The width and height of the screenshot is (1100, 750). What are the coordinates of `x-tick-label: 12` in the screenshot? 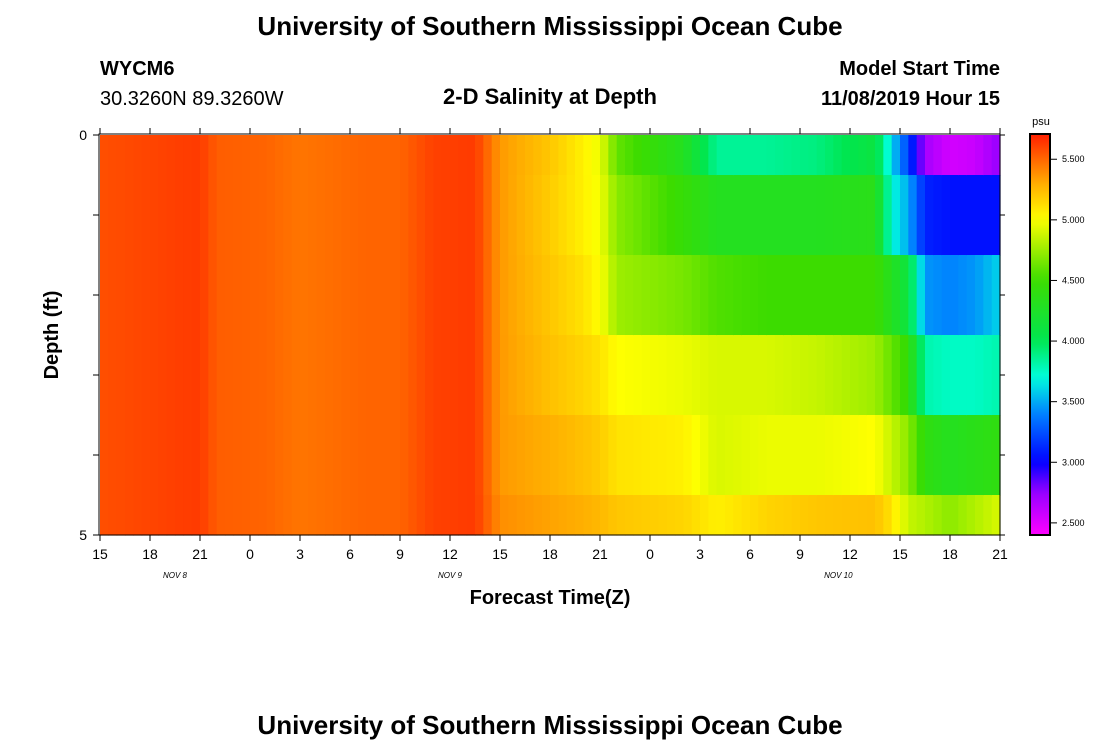 It's located at (850, 554).